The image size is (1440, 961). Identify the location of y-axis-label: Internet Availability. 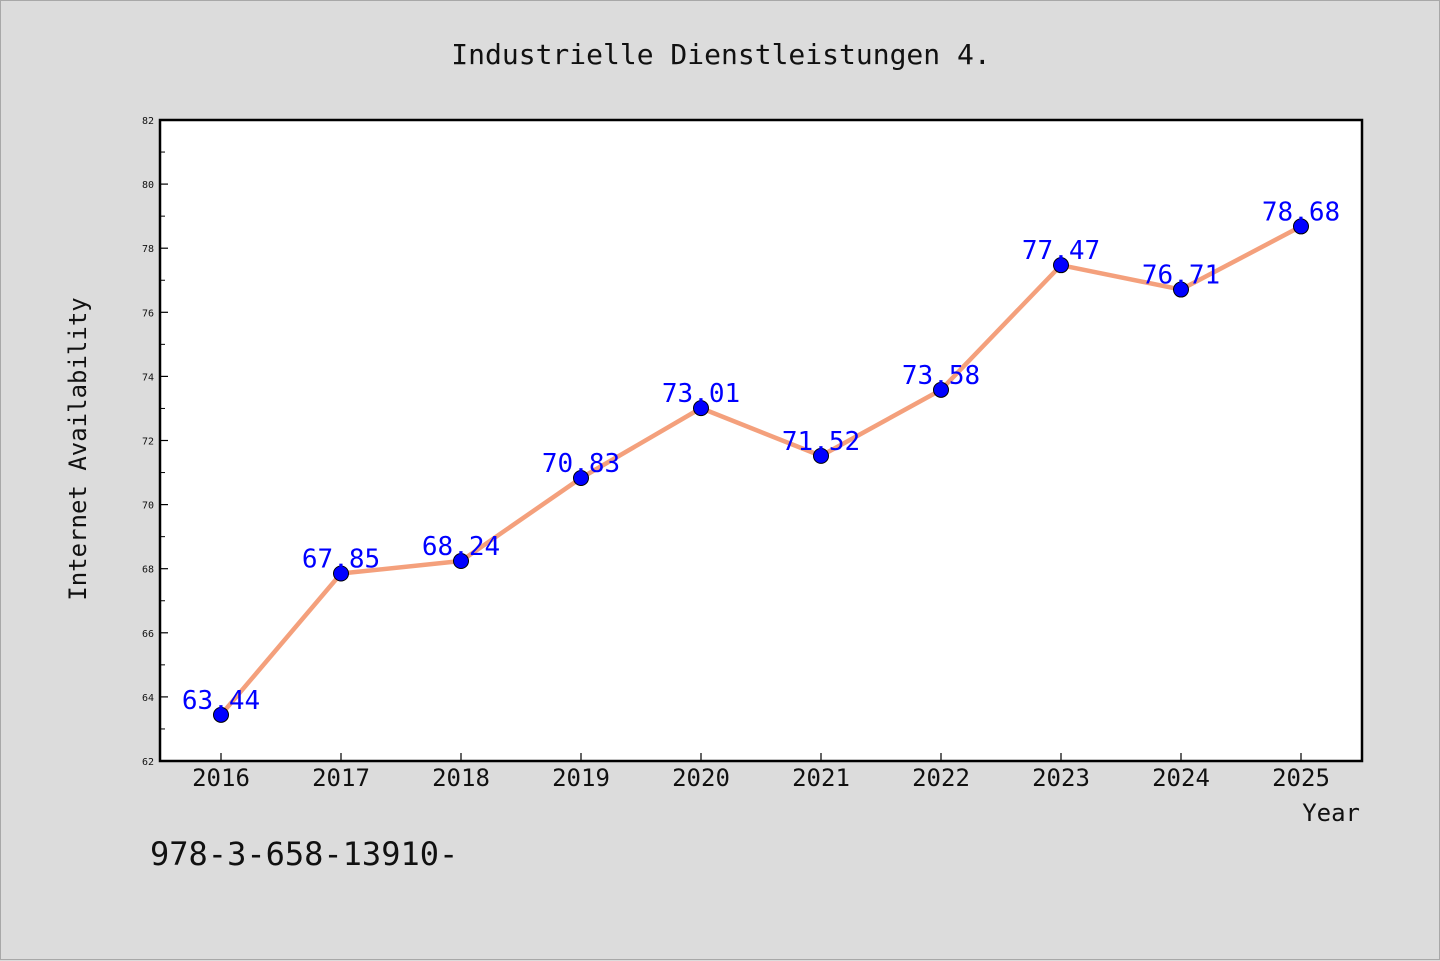
(78, 448).